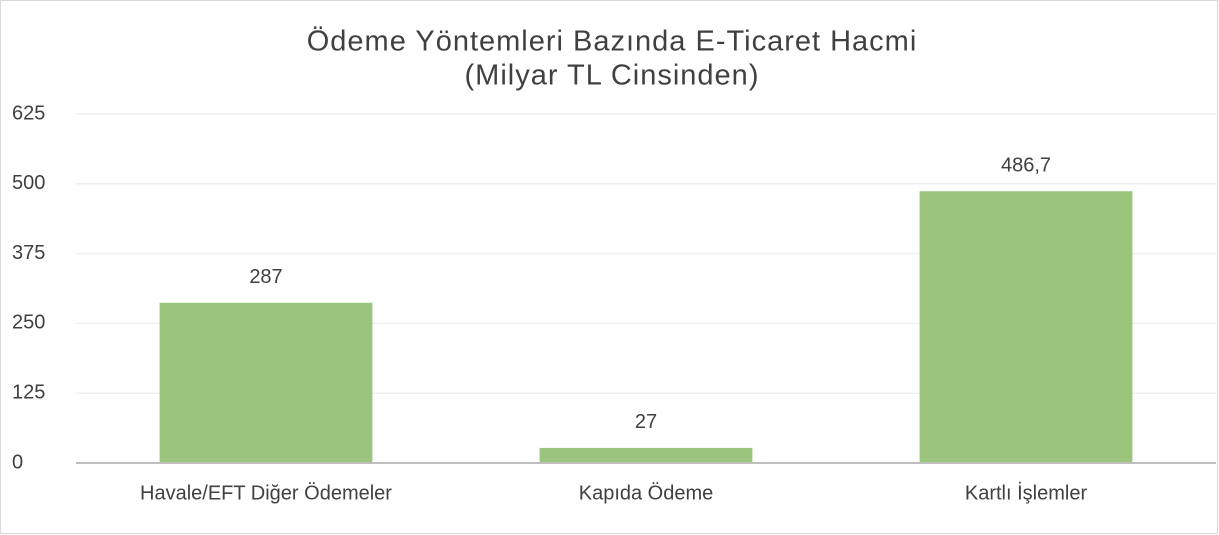 The image size is (1219, 535). What do you see at coordinates (266, 493) in the screenshot?
I see `x-tick-label: Havale/EFT Diğer Ödemeler` at bounding box center [266, 493].